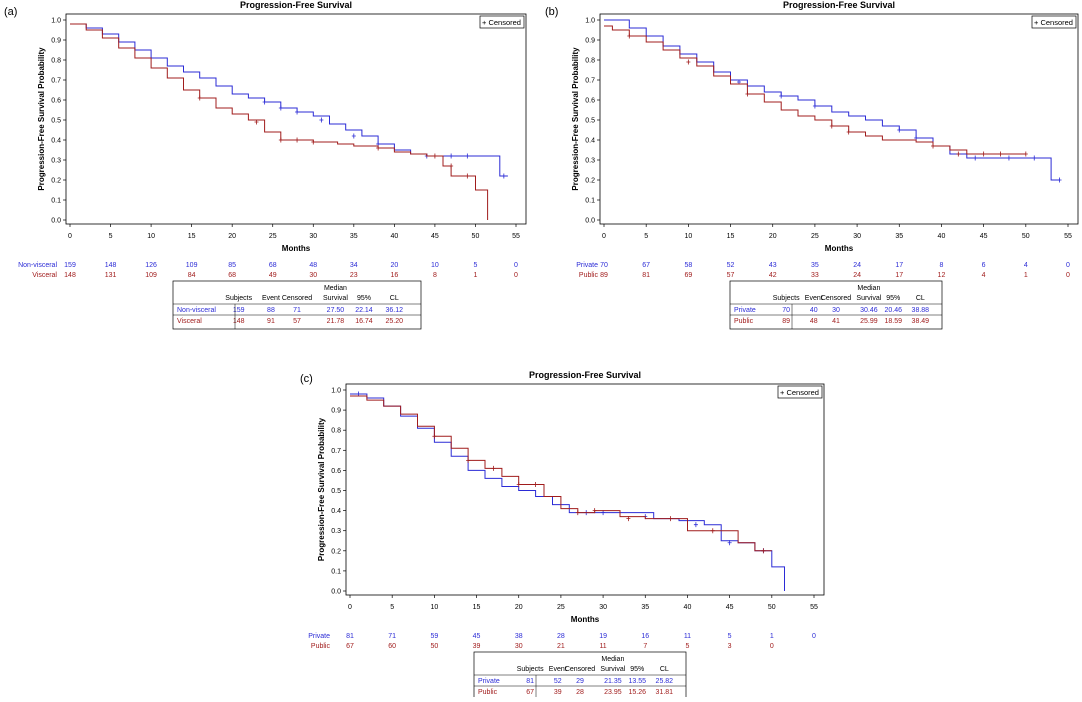 The height and width of the screenshot is (702, 1082). Describe the element at coordinates (1026, 265) in the screenshot. I see `at-risk-value: 4` at that location.